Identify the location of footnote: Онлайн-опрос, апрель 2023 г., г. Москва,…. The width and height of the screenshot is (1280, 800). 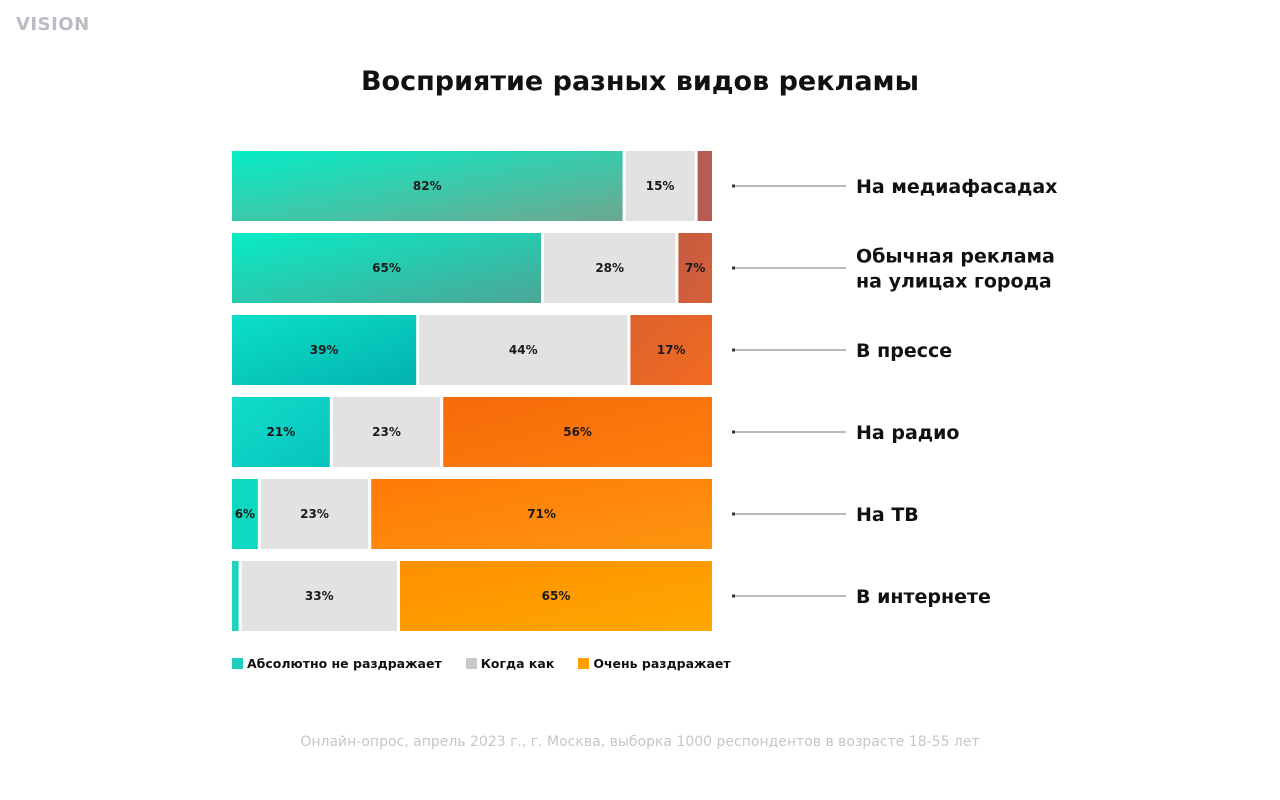
(640, 742).